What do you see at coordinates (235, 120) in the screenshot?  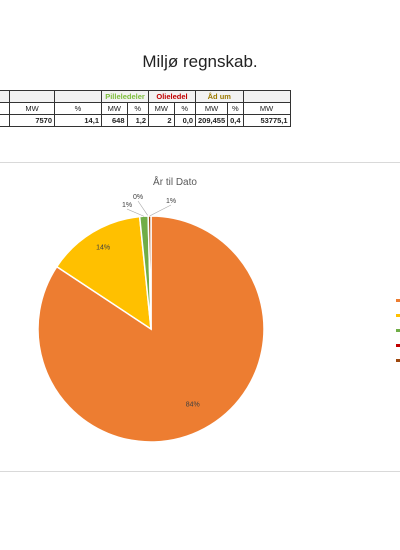 I see `value-cell: 0,4` at bounding box center [235, 120].